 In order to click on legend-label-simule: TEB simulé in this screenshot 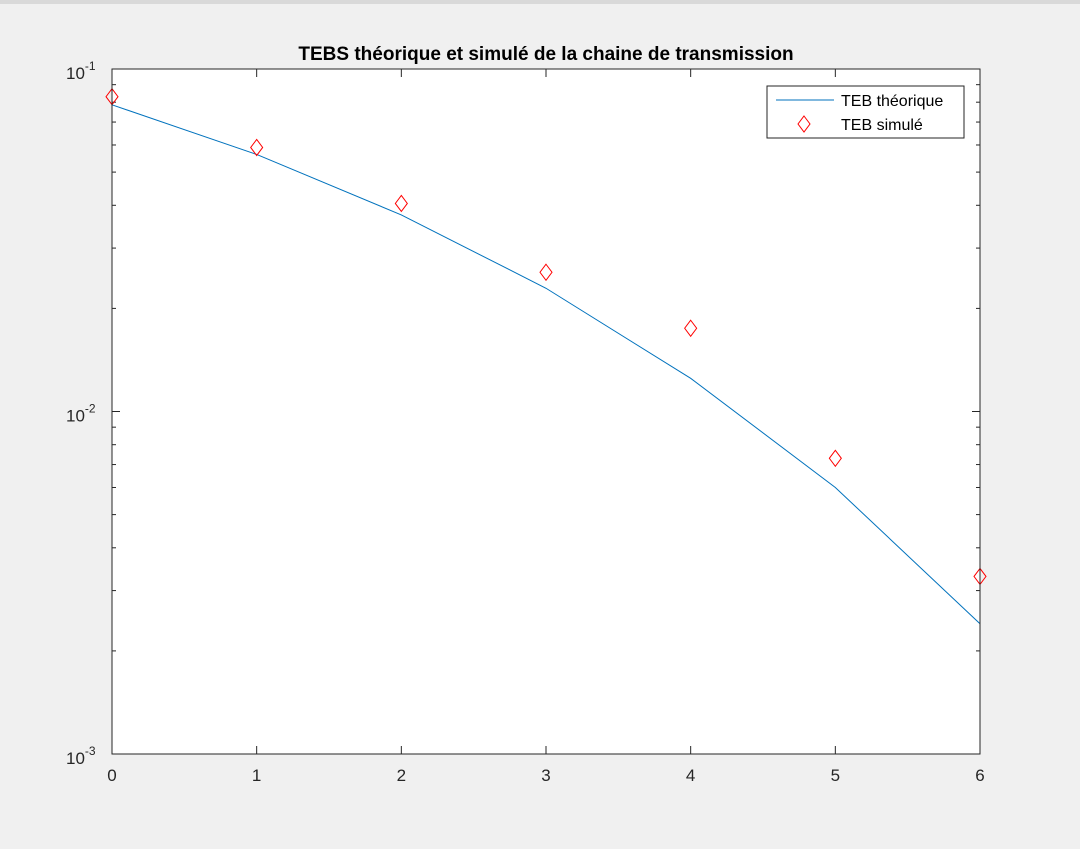, I will do `click(882, 125)`.